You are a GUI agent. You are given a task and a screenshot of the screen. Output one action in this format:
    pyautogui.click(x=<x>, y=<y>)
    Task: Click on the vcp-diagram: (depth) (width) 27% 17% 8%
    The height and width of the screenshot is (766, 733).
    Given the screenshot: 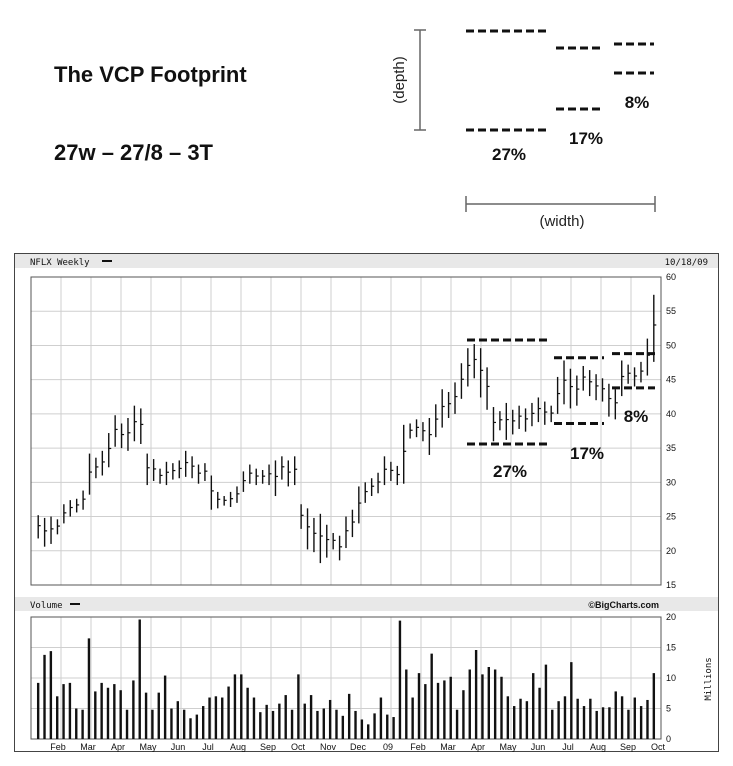 What is the action you would take?
    pyautogui.click(x=523, y=129)
    